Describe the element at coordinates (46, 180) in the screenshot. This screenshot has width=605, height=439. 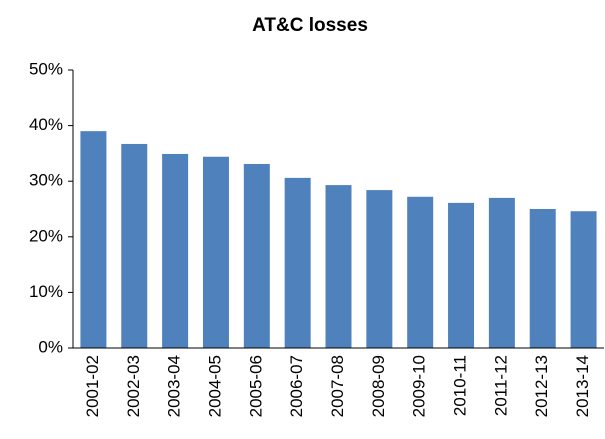
I see `y-tick-label: 30%` at that location.